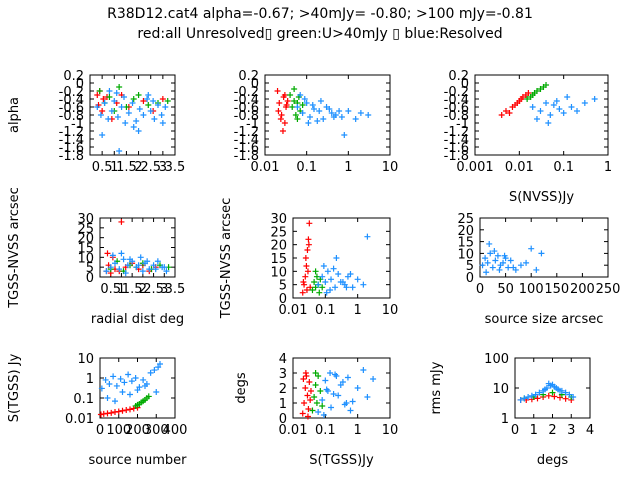 This screenshot has width=640, height=480. What do you see at coordinates (246, 148) in the screenshot?
I see `panel-2-ytick-label: -1.6` at bounding box center [246, 148].